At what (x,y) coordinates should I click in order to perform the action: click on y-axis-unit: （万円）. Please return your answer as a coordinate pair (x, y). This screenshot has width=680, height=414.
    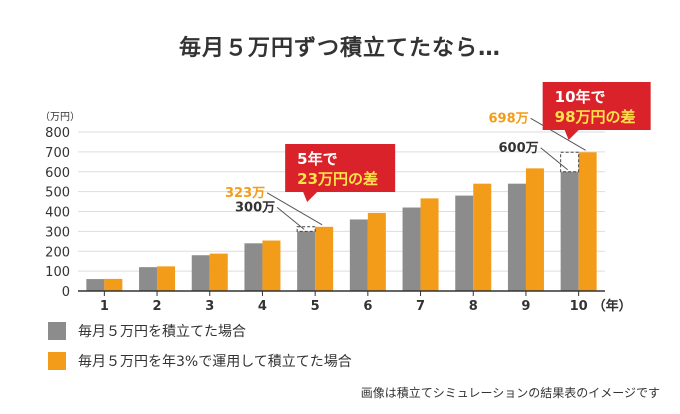
    Looking at the image, I should click on (60, 117).